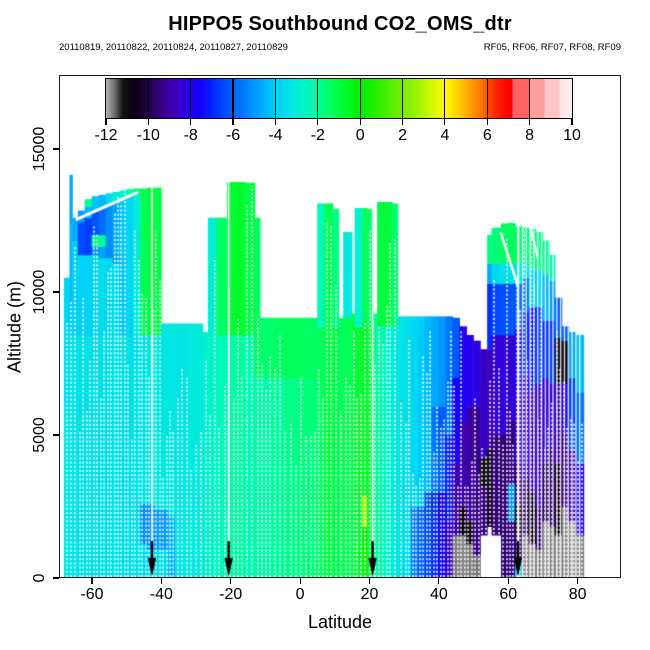 This screenshot has width=650, height=650. What do you see at coordinates (39, 292) in the screenshot?
I see `y-axis-tick-label: 10000` at bounding box center [39, 292].